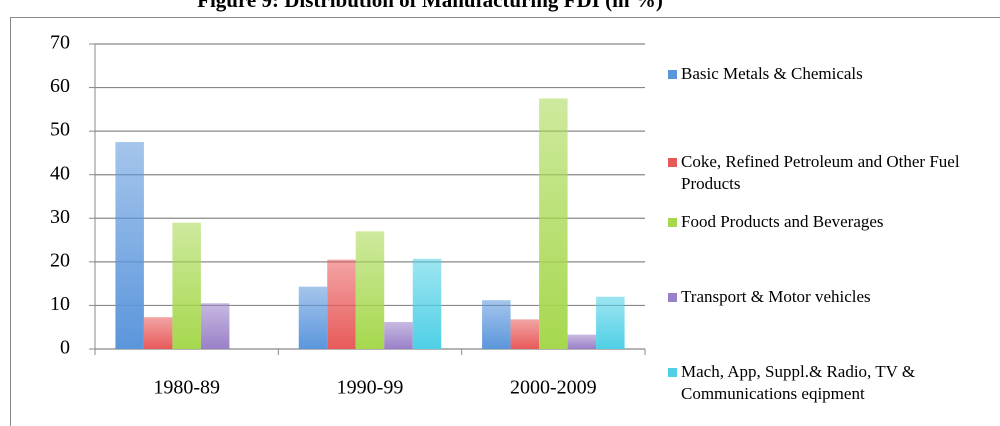  Describe the element at coordinates (60, 260) in the screenshot. I see `y-tick-label: 20` at that location.